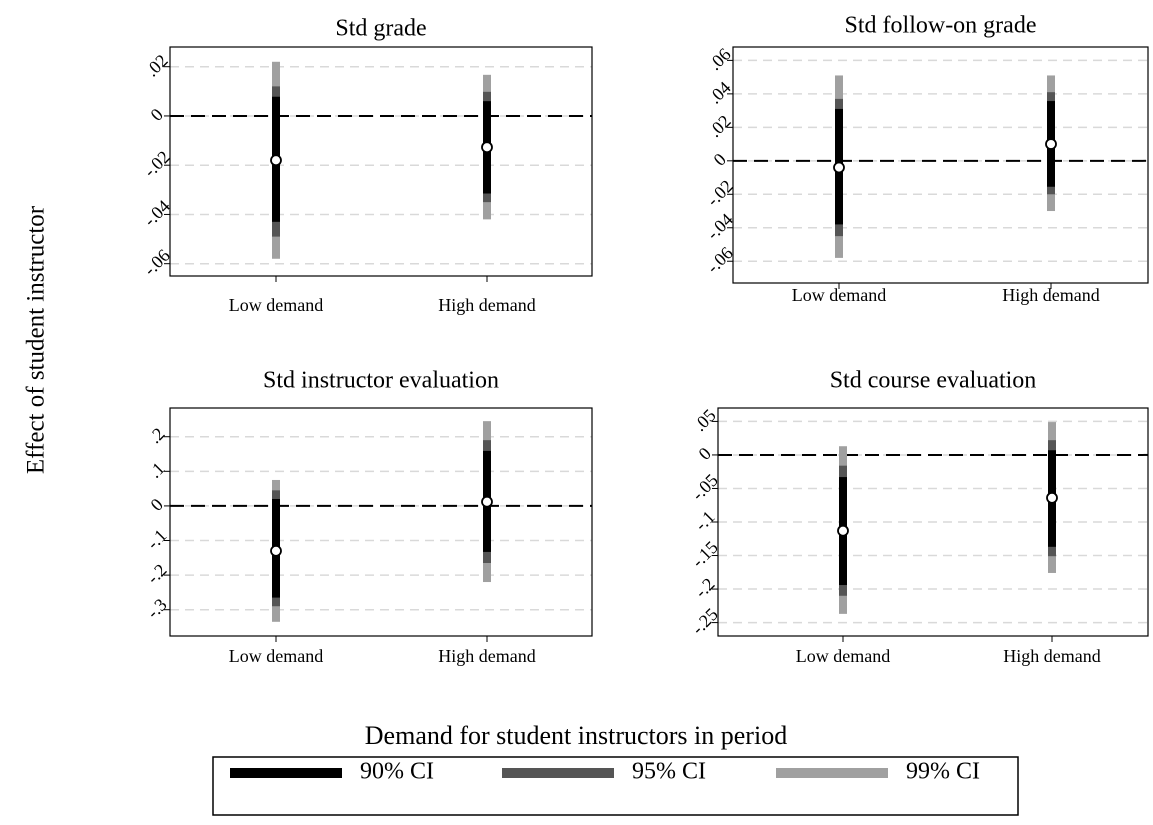  Describe the element at coordinates (576, 735) in the screenshot. I see `x-axis-label: Demand for student instructors in period` at that location.